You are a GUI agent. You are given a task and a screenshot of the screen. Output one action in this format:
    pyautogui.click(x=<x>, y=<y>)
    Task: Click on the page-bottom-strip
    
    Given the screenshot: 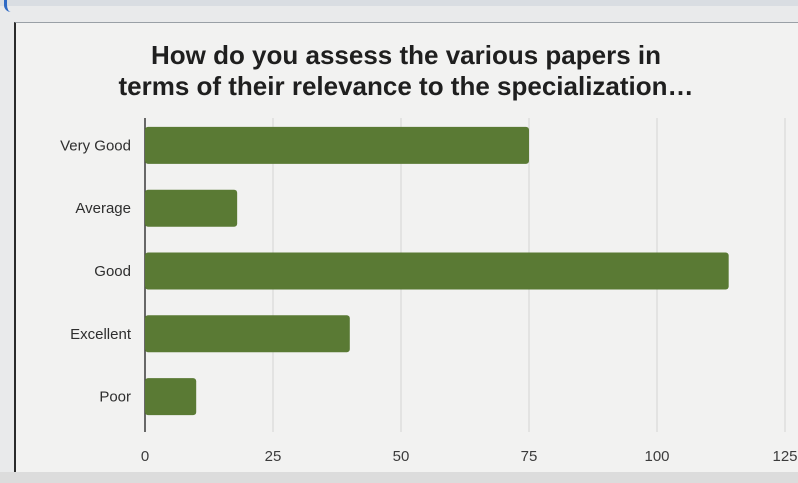 What is the action you would take?
    pyautogui.click(x=399, y=477)
    